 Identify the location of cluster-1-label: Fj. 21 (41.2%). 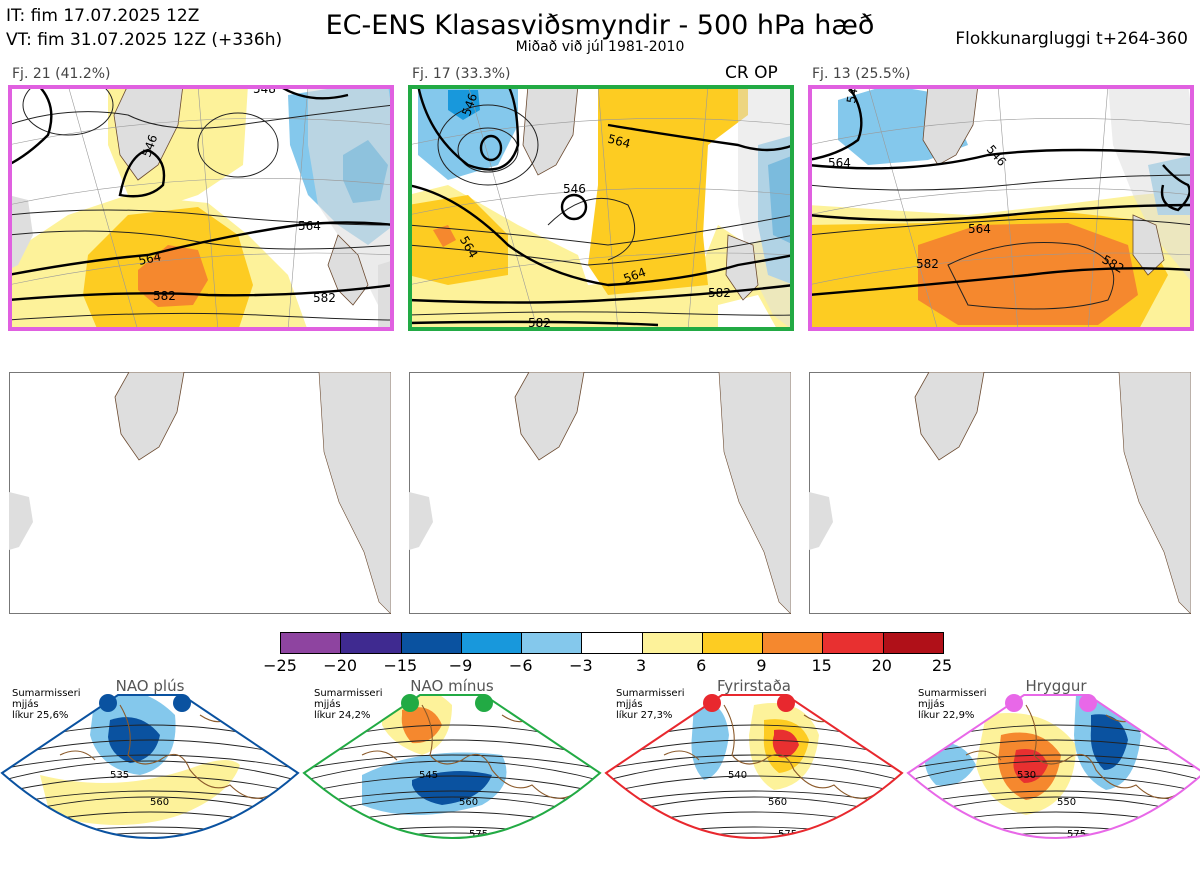
(61, 74).